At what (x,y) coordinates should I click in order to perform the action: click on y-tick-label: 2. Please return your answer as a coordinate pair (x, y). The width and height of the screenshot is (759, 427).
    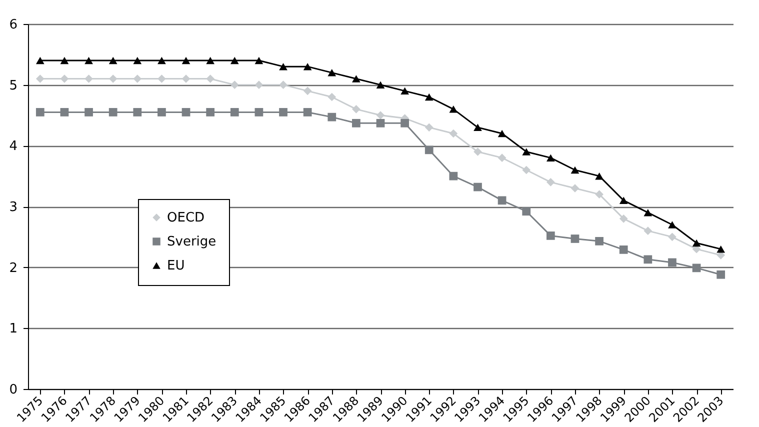
    Looking at the image, I should click on (13, 268).